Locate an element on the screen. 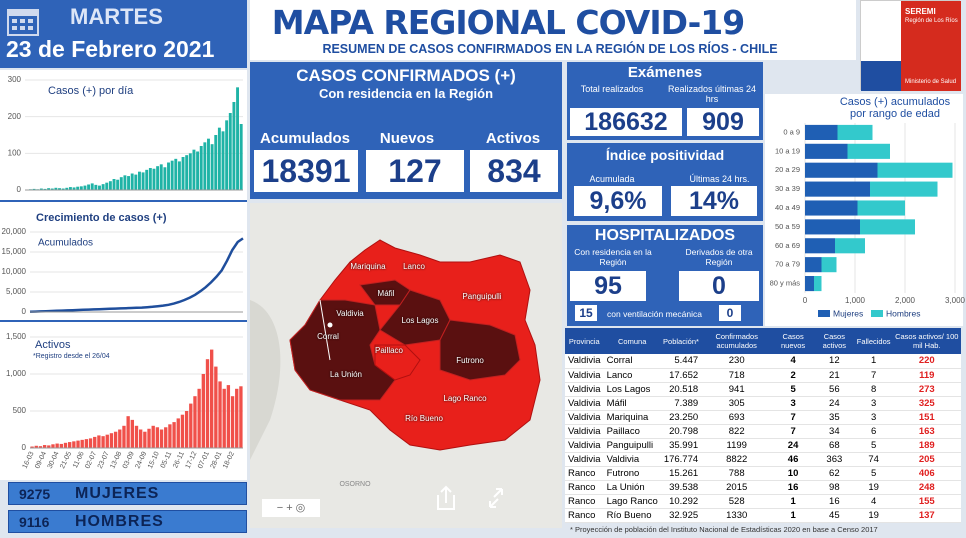  table-cell: Futrono is located at coordinates (632, 473).